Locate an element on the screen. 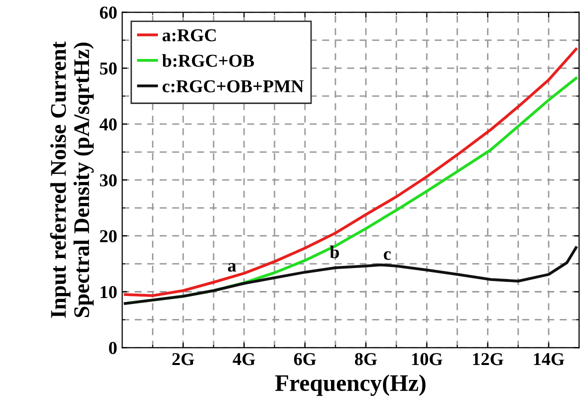  legend-label: b:RGC+OB is located at coordinates (208, 60).